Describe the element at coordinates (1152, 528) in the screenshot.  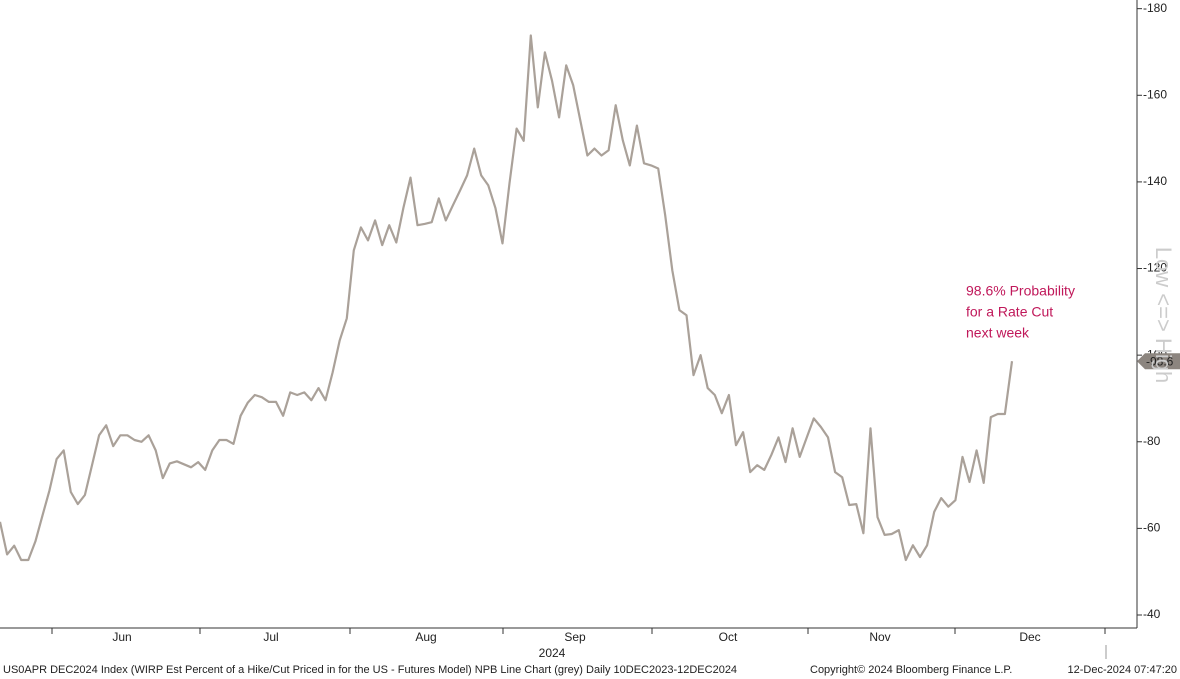
I see `y-tick-label: -60` at that location.